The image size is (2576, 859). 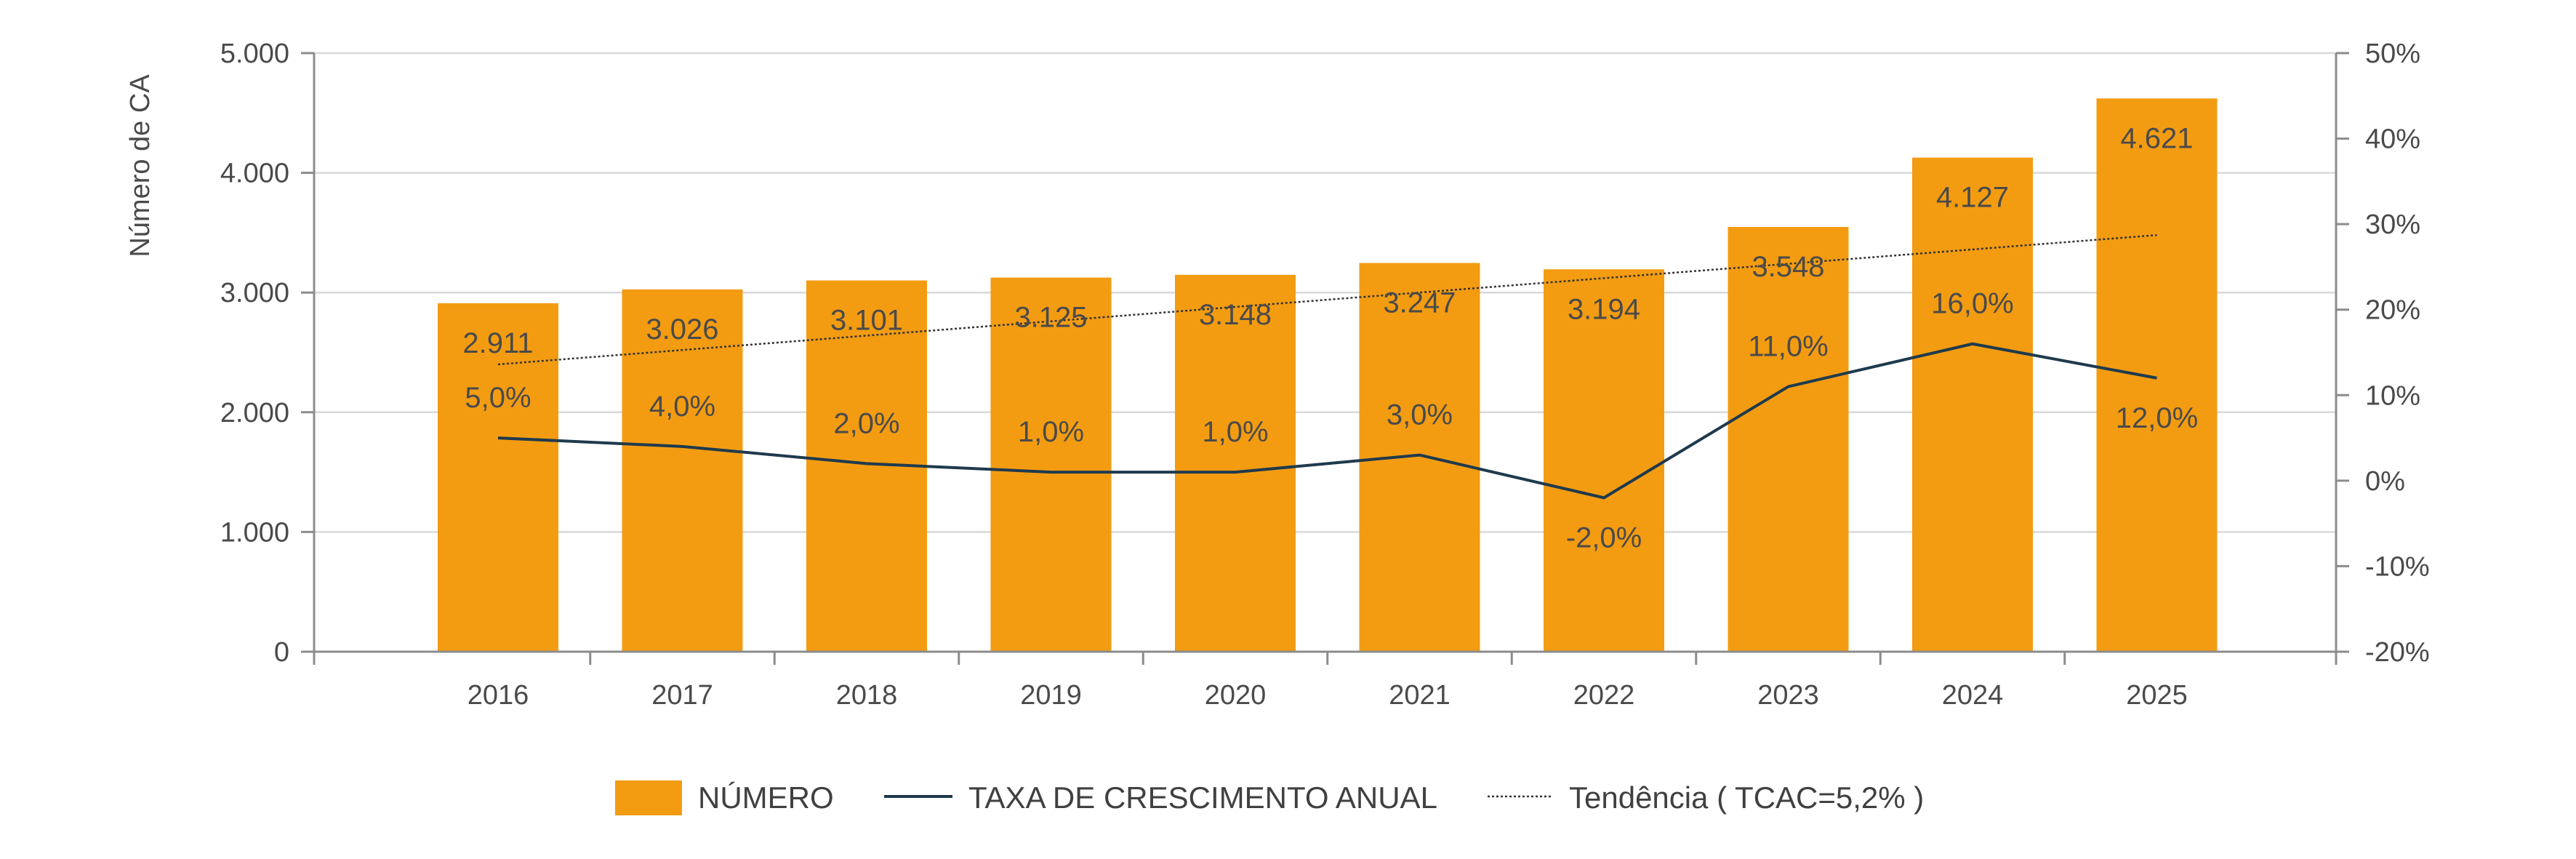 What do you see at coordinates (255, 532) in the screenshot?
I see `left-tick-label: 1.000` at bounding box center [255, 532].